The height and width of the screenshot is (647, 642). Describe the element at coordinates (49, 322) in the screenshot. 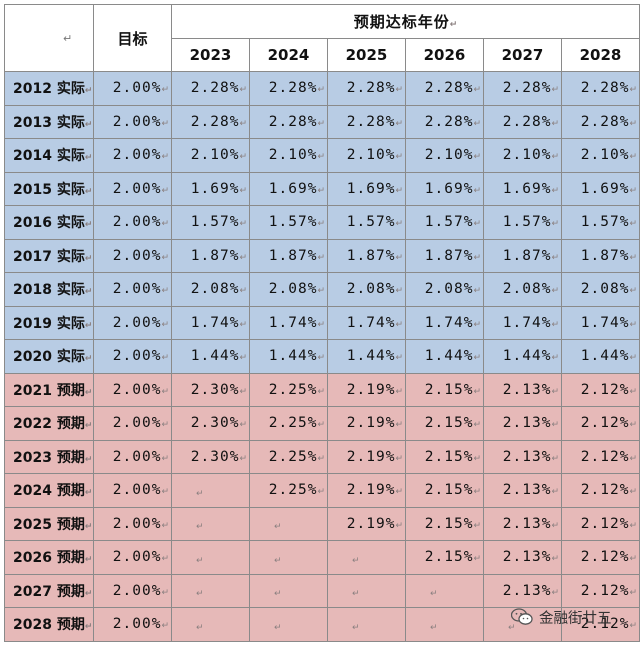

I see `row-label: 2019 实际↵` at that location.